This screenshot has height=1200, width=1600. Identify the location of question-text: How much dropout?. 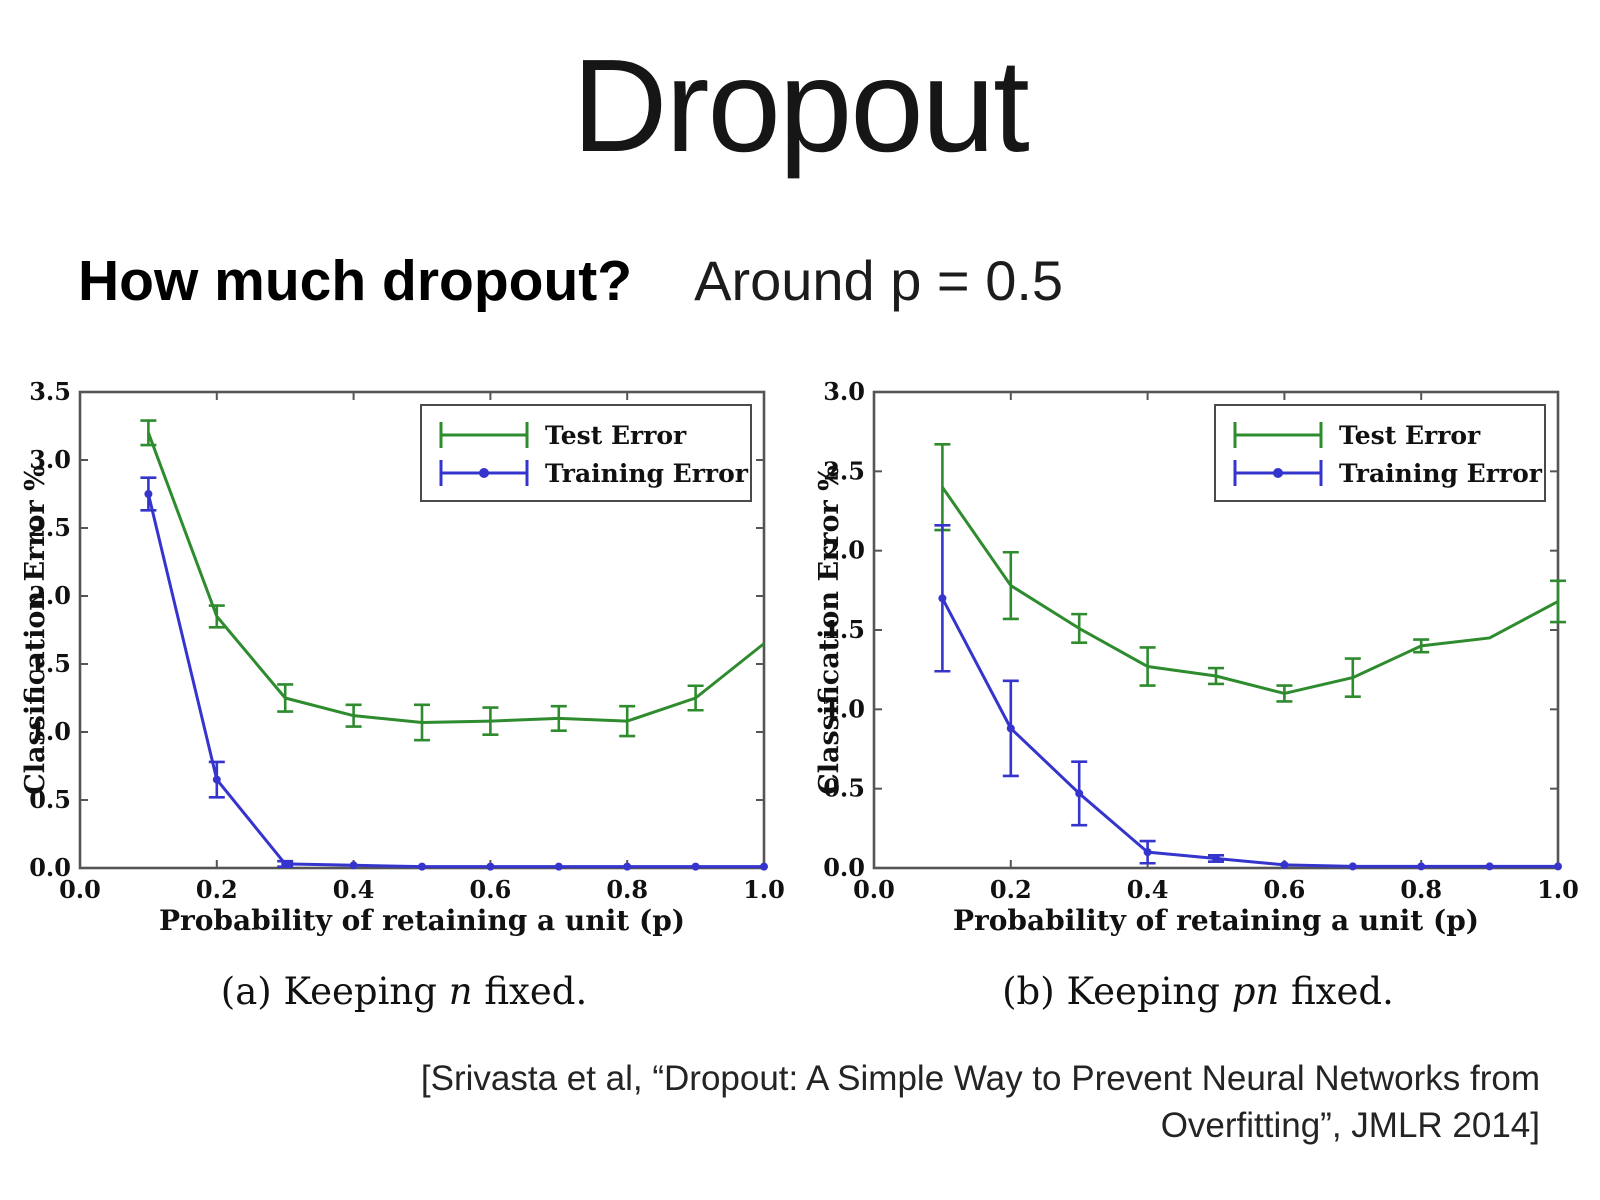
(355, 281).